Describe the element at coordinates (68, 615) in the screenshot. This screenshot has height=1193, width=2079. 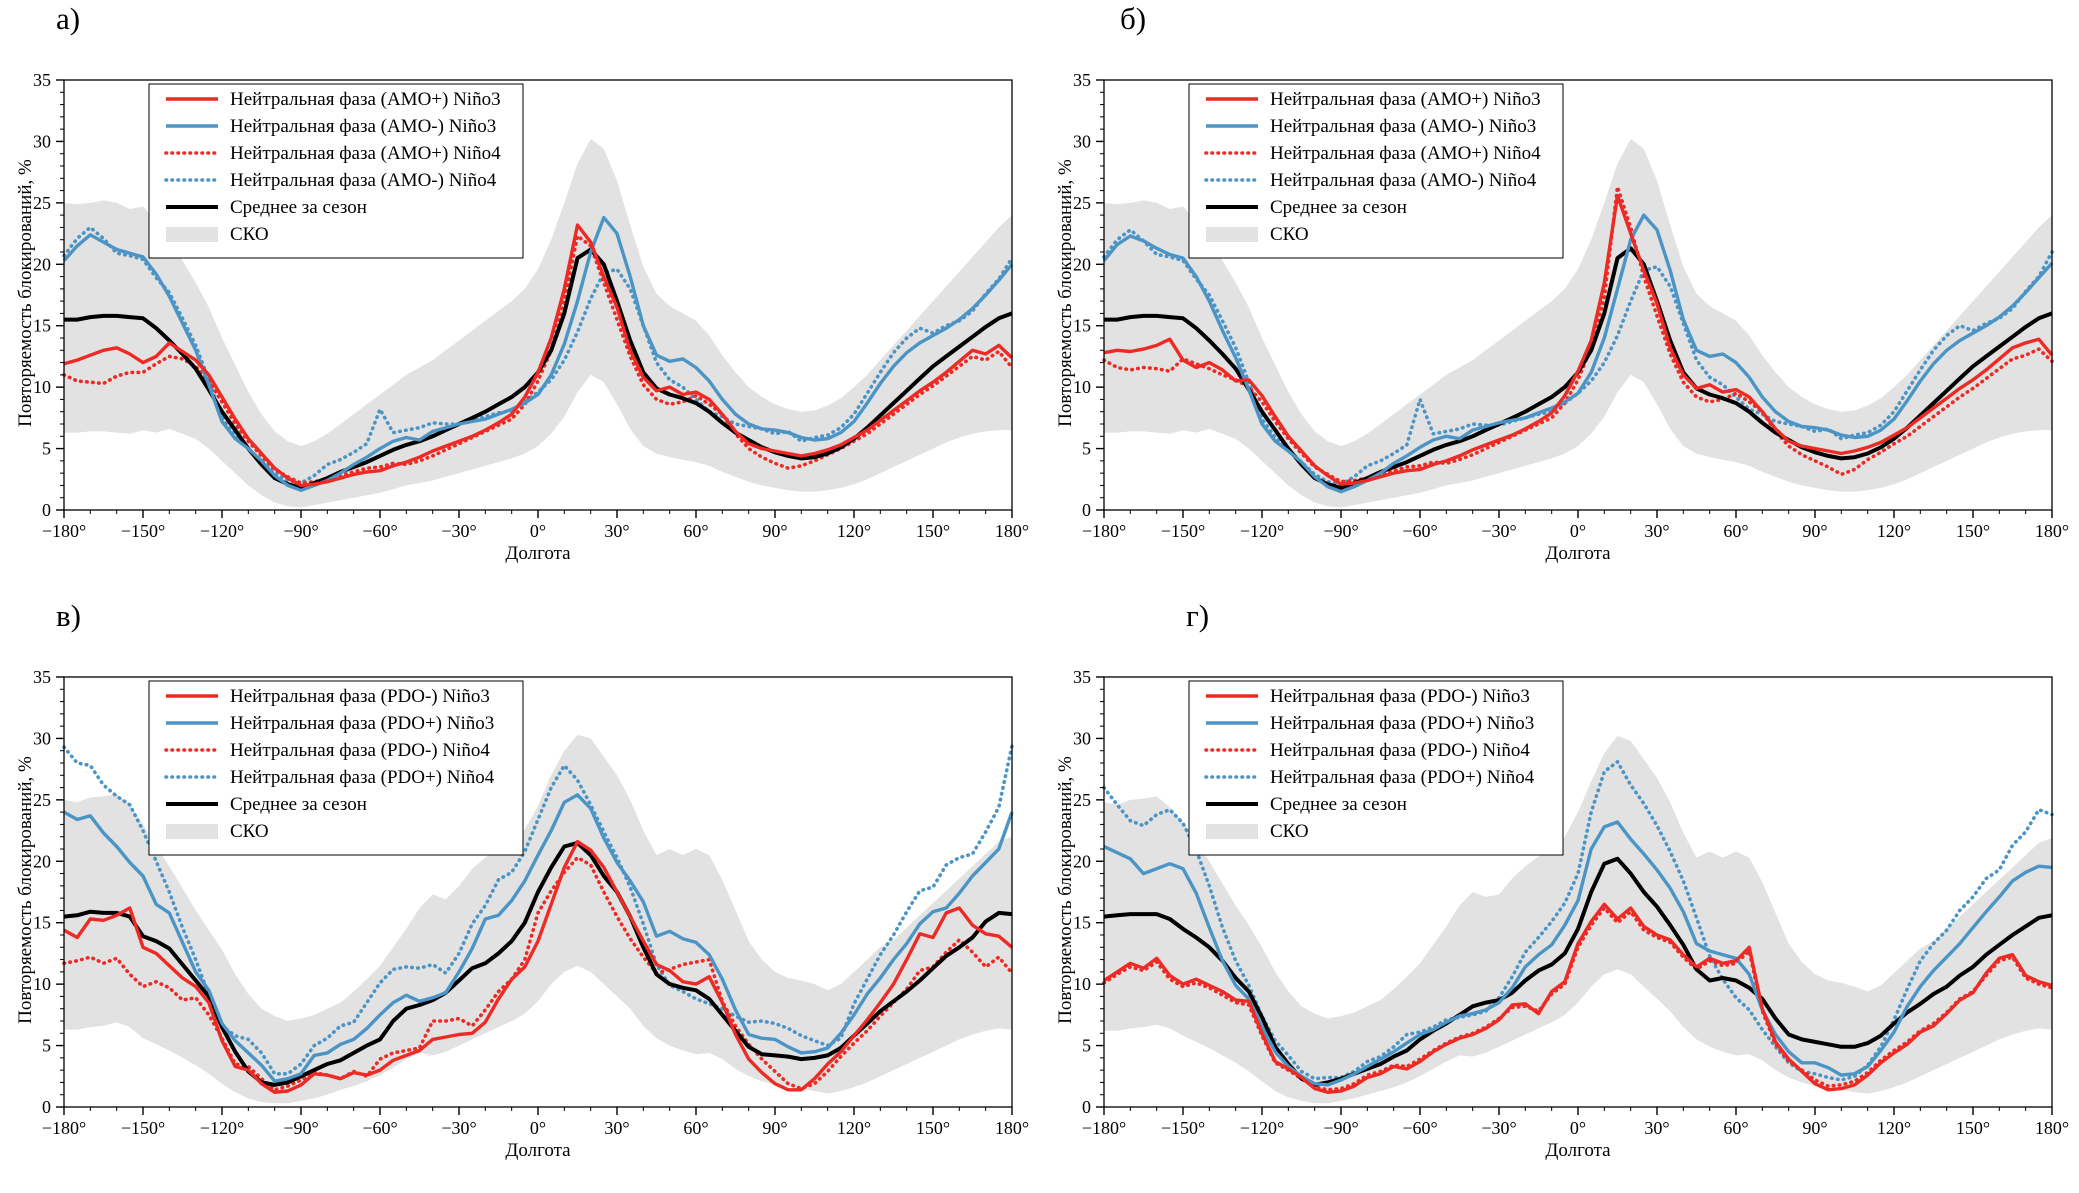
I see `panel-title-v: в)` at that location.